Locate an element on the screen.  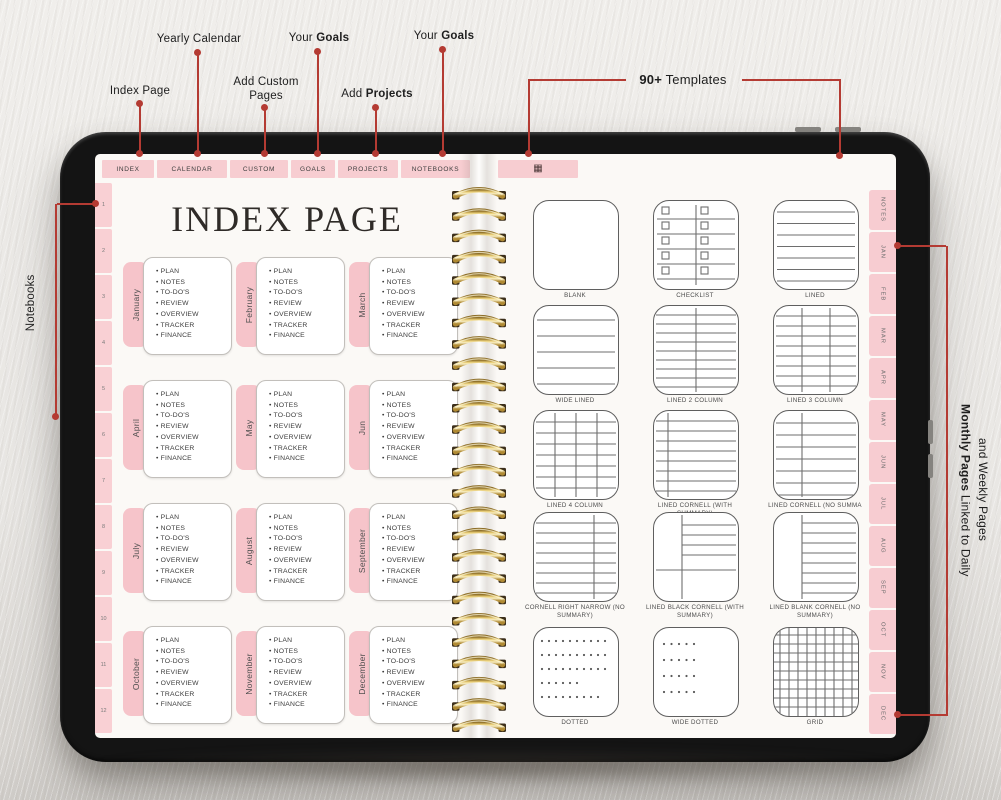
page-tab-7: 7 is located at coordinates (103, 481).